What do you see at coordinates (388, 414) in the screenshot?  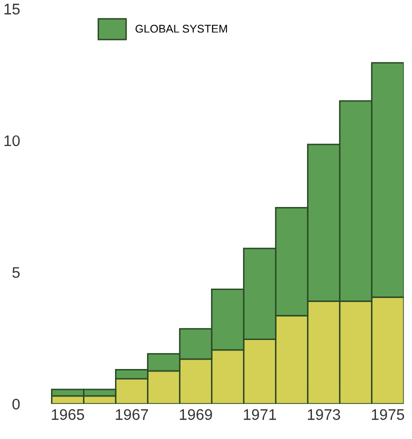 I see `x-tick-label: 1975` at bounding box center [388, 414].